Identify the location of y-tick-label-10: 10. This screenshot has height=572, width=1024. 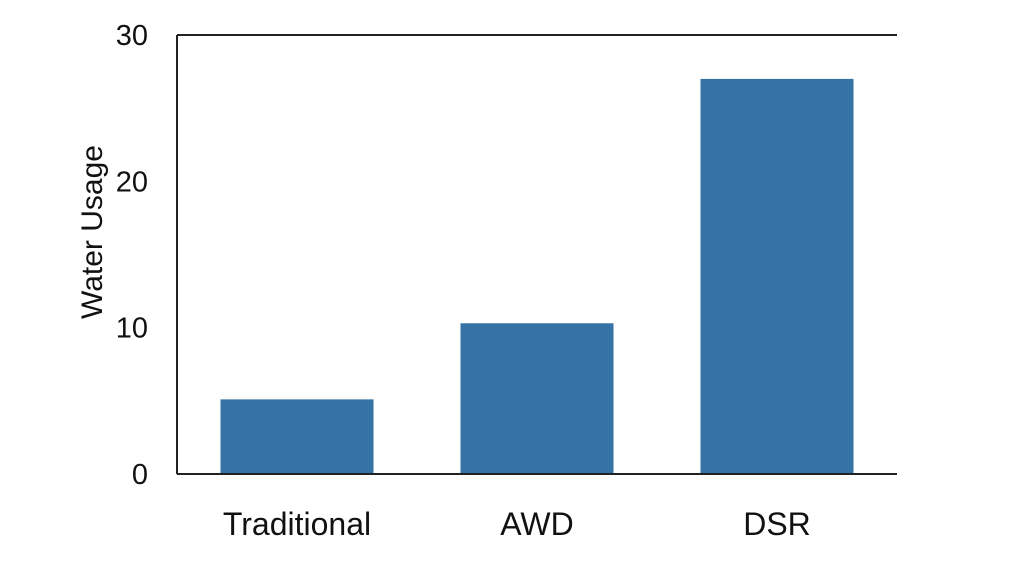
(132, 329).